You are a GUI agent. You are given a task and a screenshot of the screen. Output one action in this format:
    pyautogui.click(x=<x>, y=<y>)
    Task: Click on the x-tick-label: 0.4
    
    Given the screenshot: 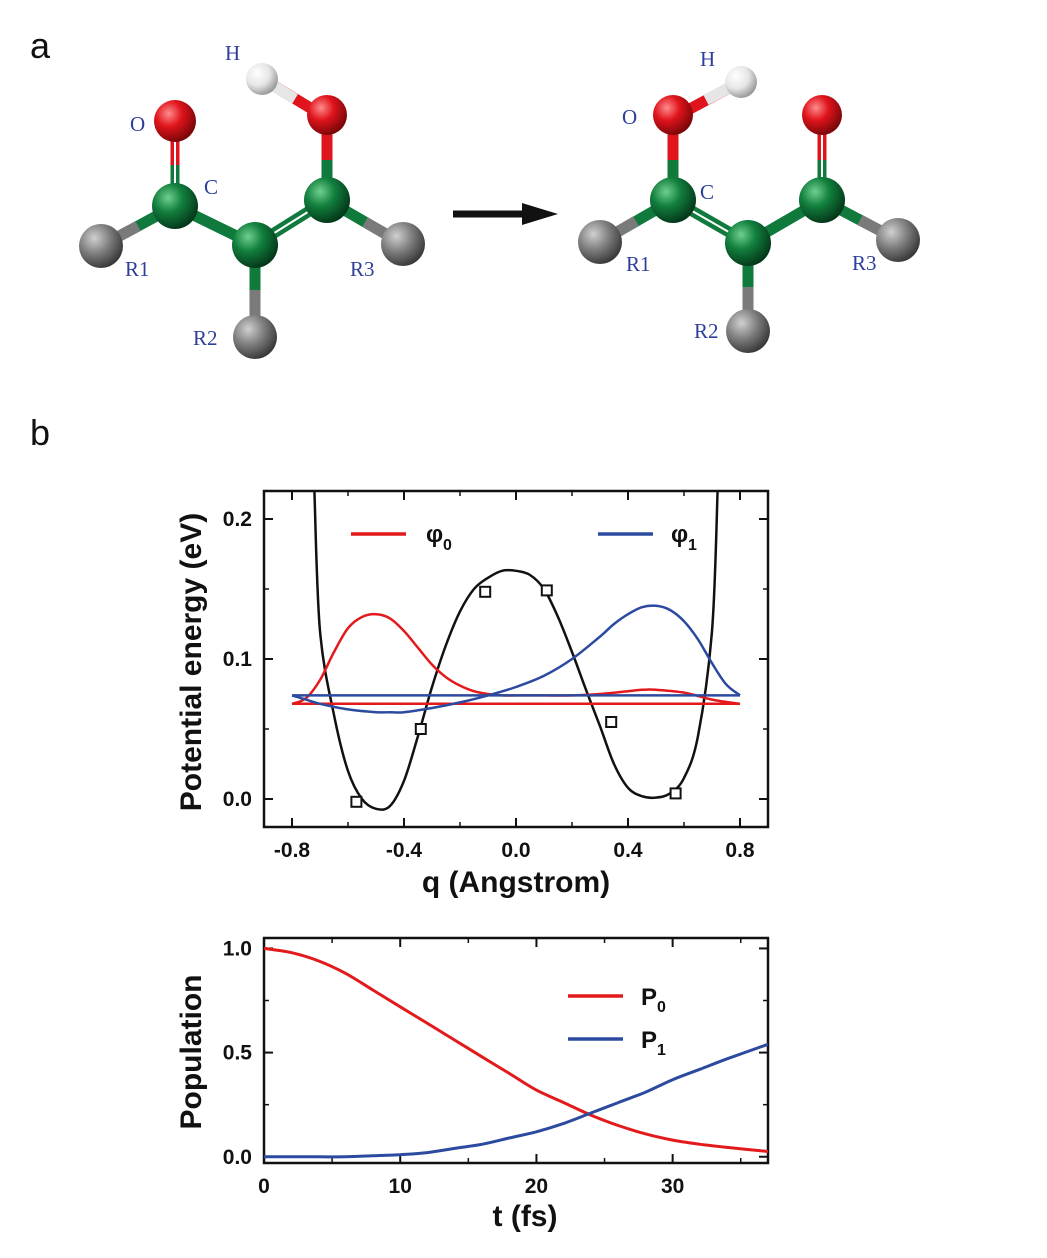 What is the action you would take?
    pyautogui.click(x=628, y=850)
    